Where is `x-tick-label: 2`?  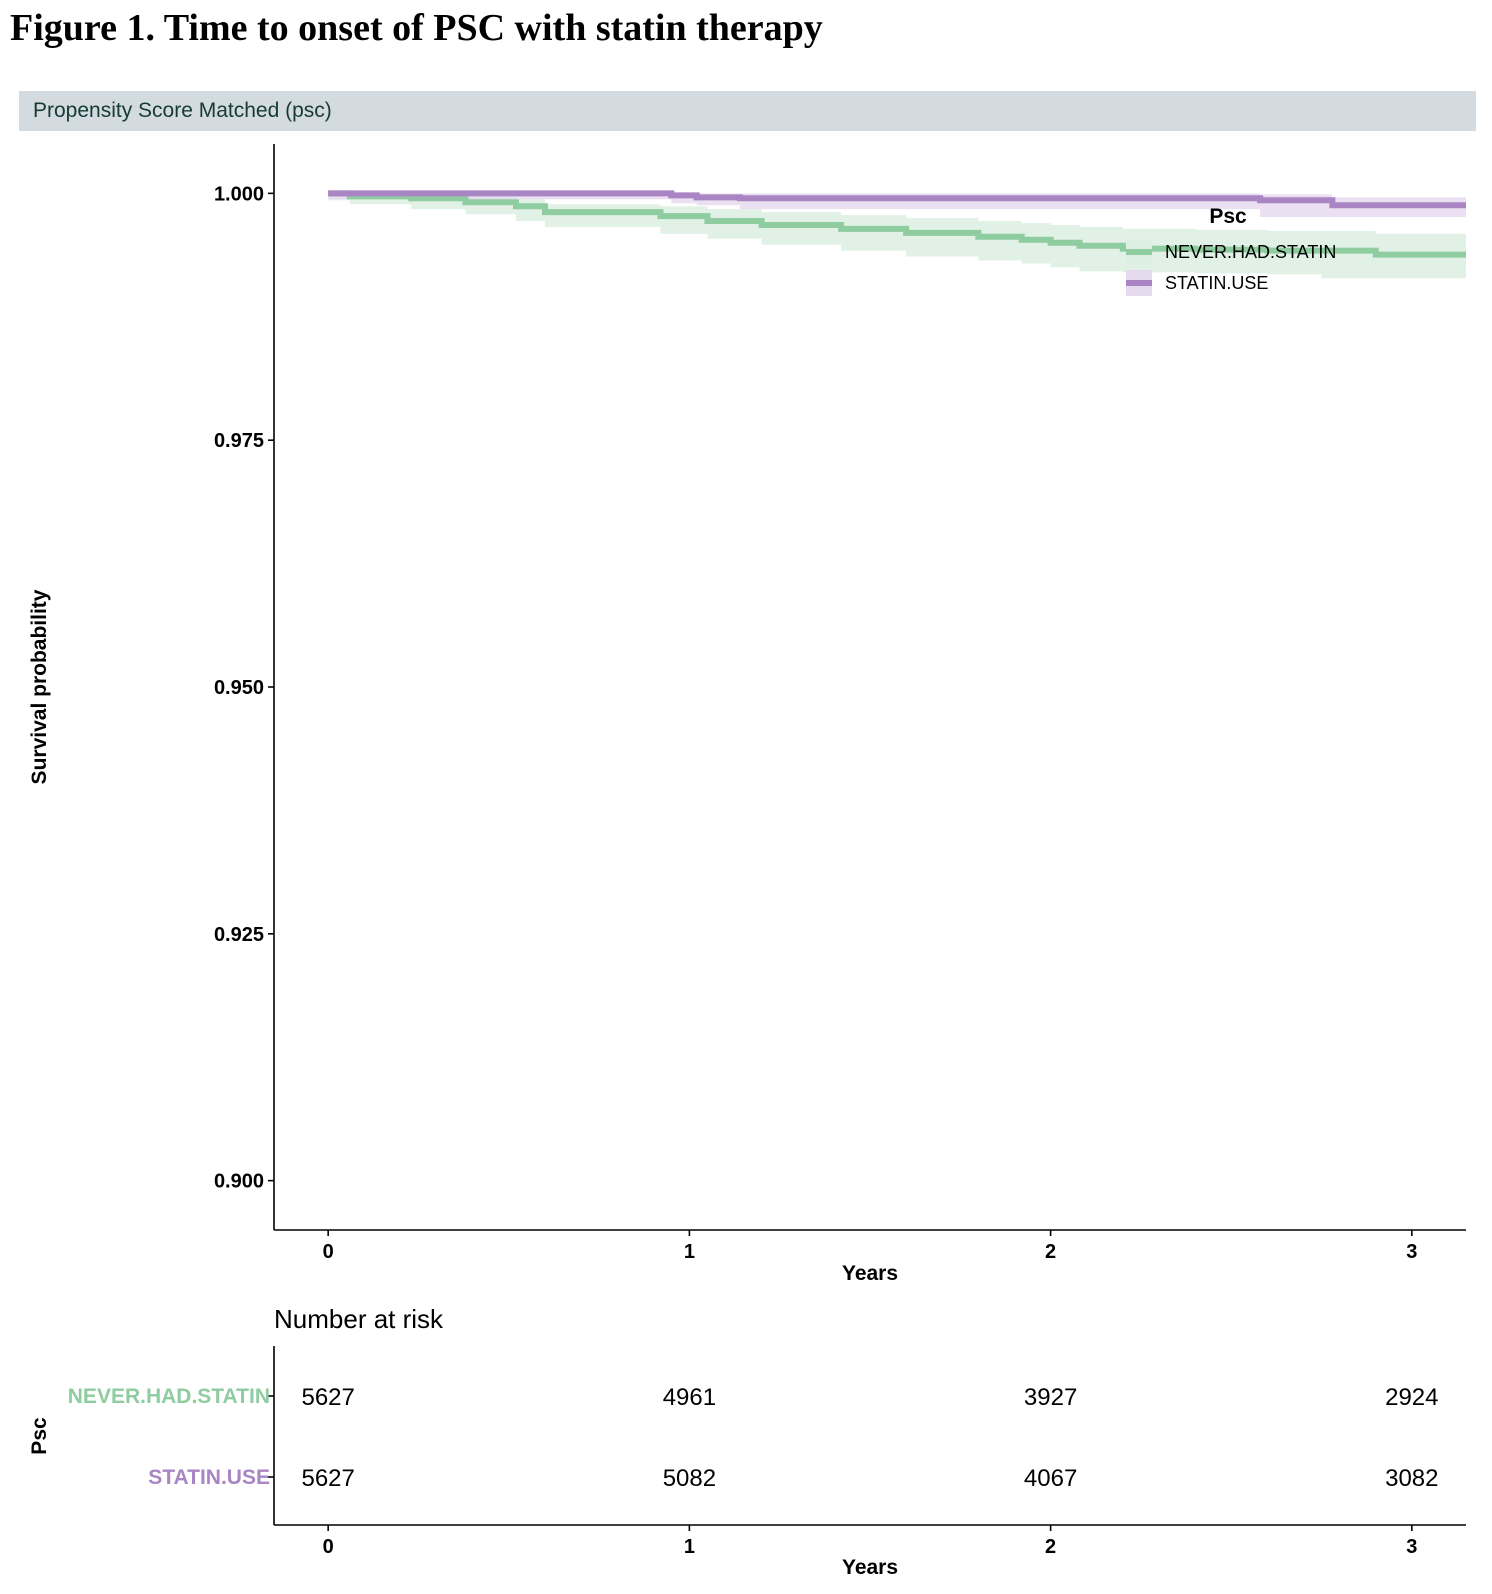
x-tick-label: 2 is located at coordinates (1050, 1252).